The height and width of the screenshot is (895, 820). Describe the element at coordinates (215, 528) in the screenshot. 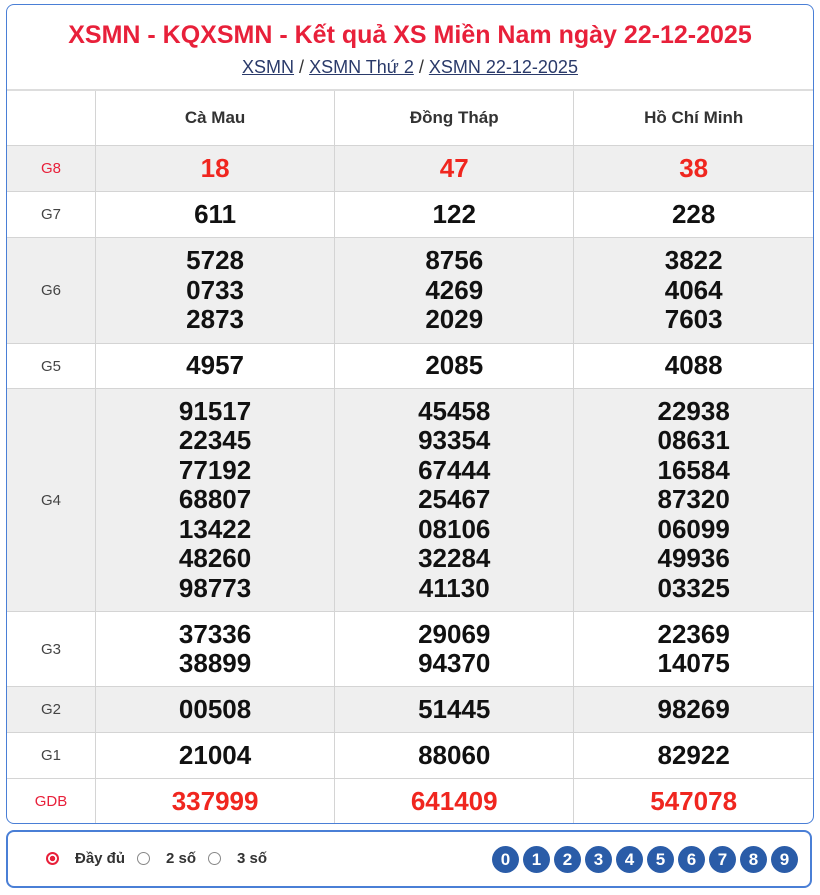

I see `prize-number: 13422` at that location.